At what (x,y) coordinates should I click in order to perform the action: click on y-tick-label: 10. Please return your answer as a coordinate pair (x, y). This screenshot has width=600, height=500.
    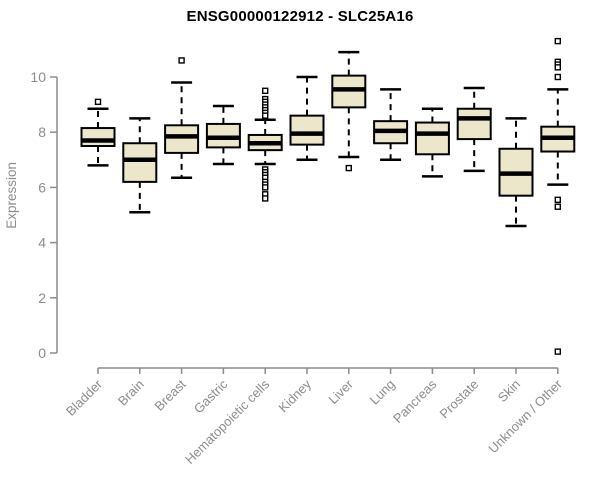
    Looking at the image, I should click on (38, 77).